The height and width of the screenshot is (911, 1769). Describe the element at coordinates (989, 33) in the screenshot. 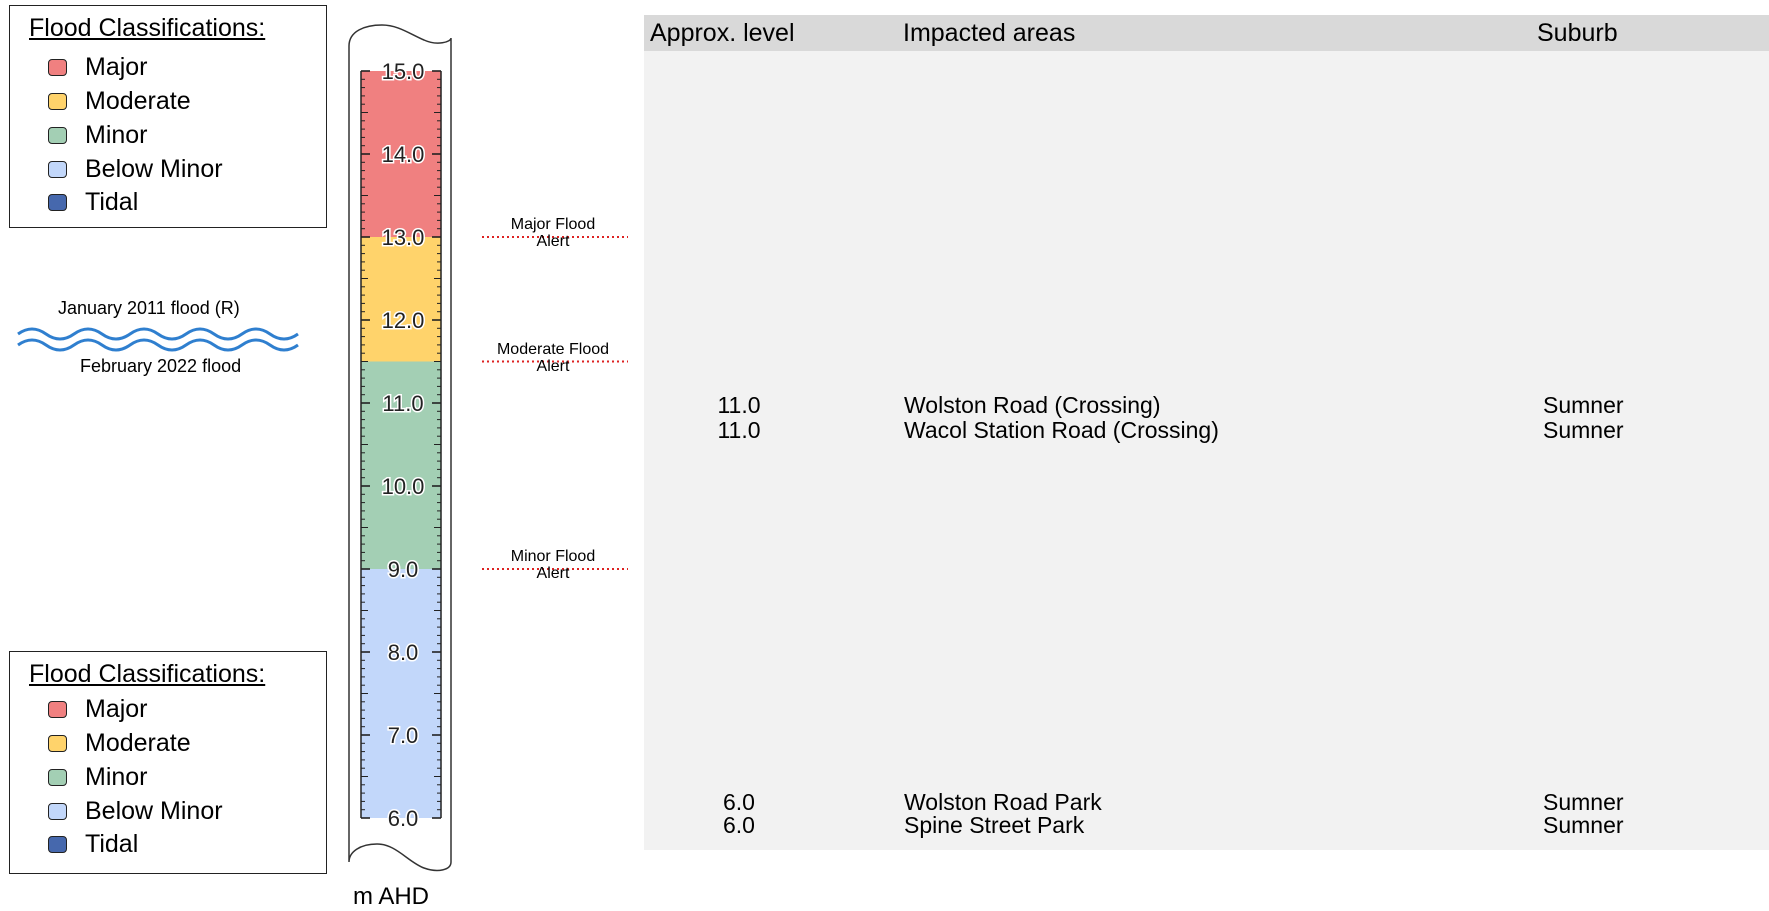

I see `header-impacted-areas: Impacted areas` at that location.